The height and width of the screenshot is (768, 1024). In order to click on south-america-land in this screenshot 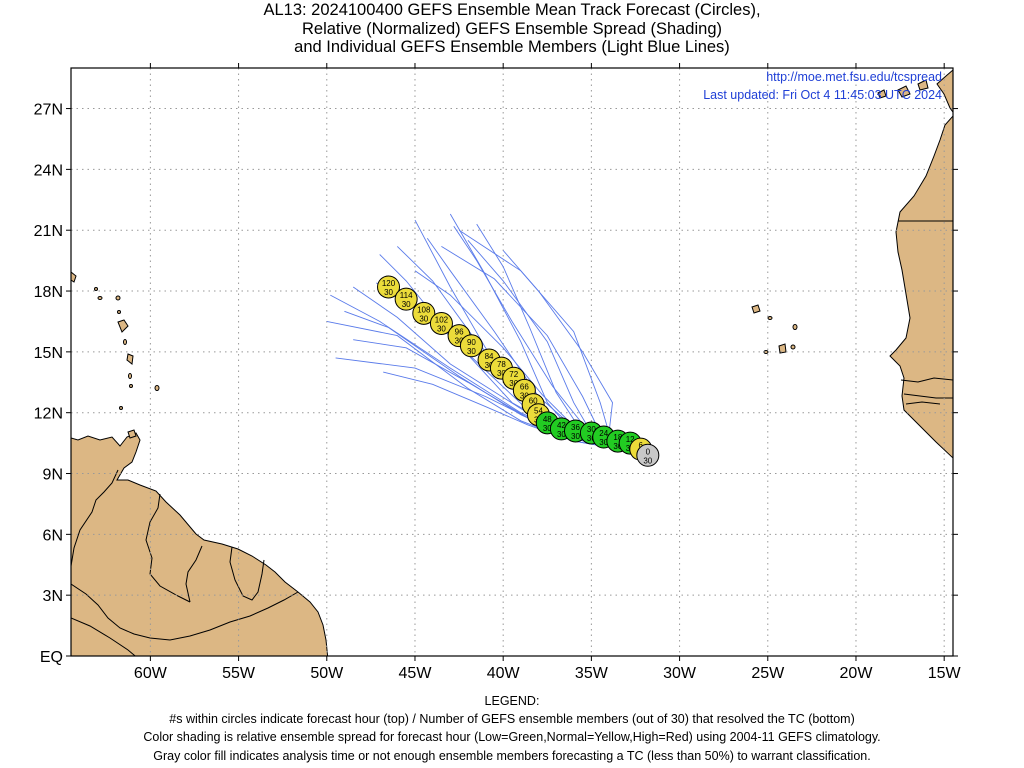, I will do `click(200, 544)`.